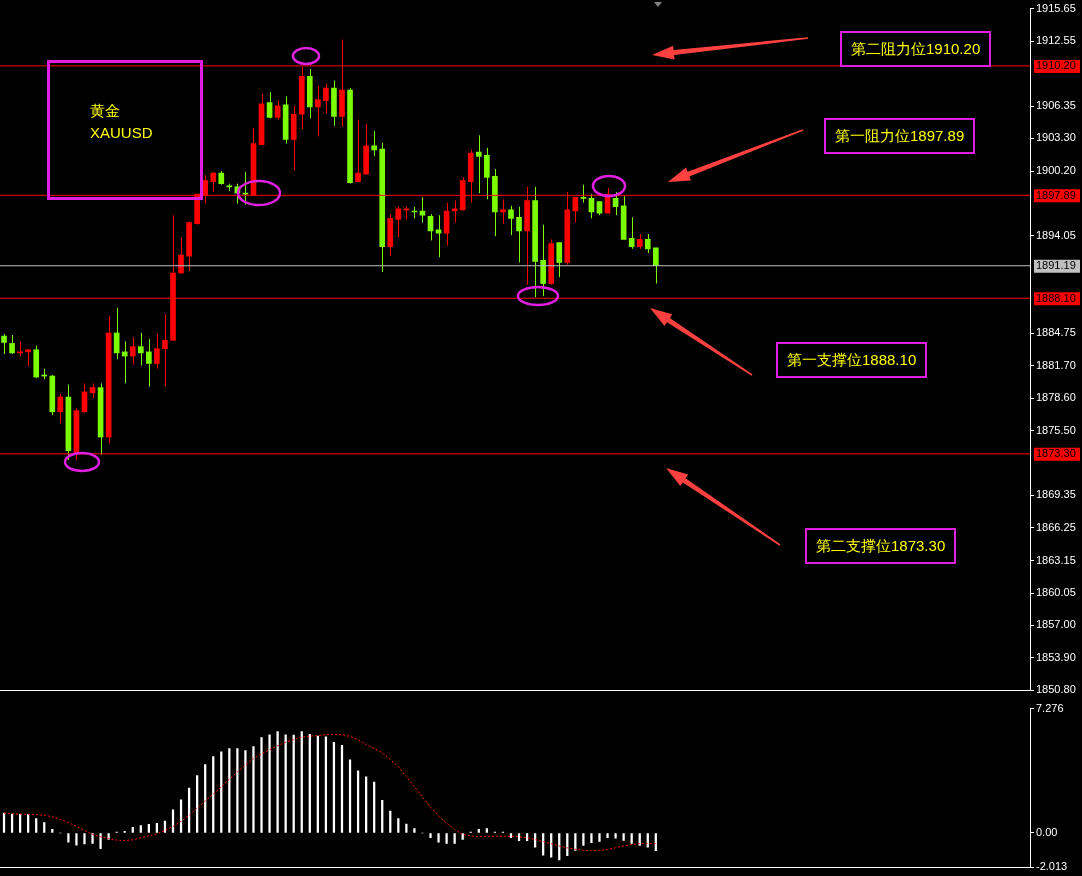  What do you see at coordinates (1056, 397) in the screenshot?
I see `y-tick-label: 1878.60` at bounding box center [1056, 397].